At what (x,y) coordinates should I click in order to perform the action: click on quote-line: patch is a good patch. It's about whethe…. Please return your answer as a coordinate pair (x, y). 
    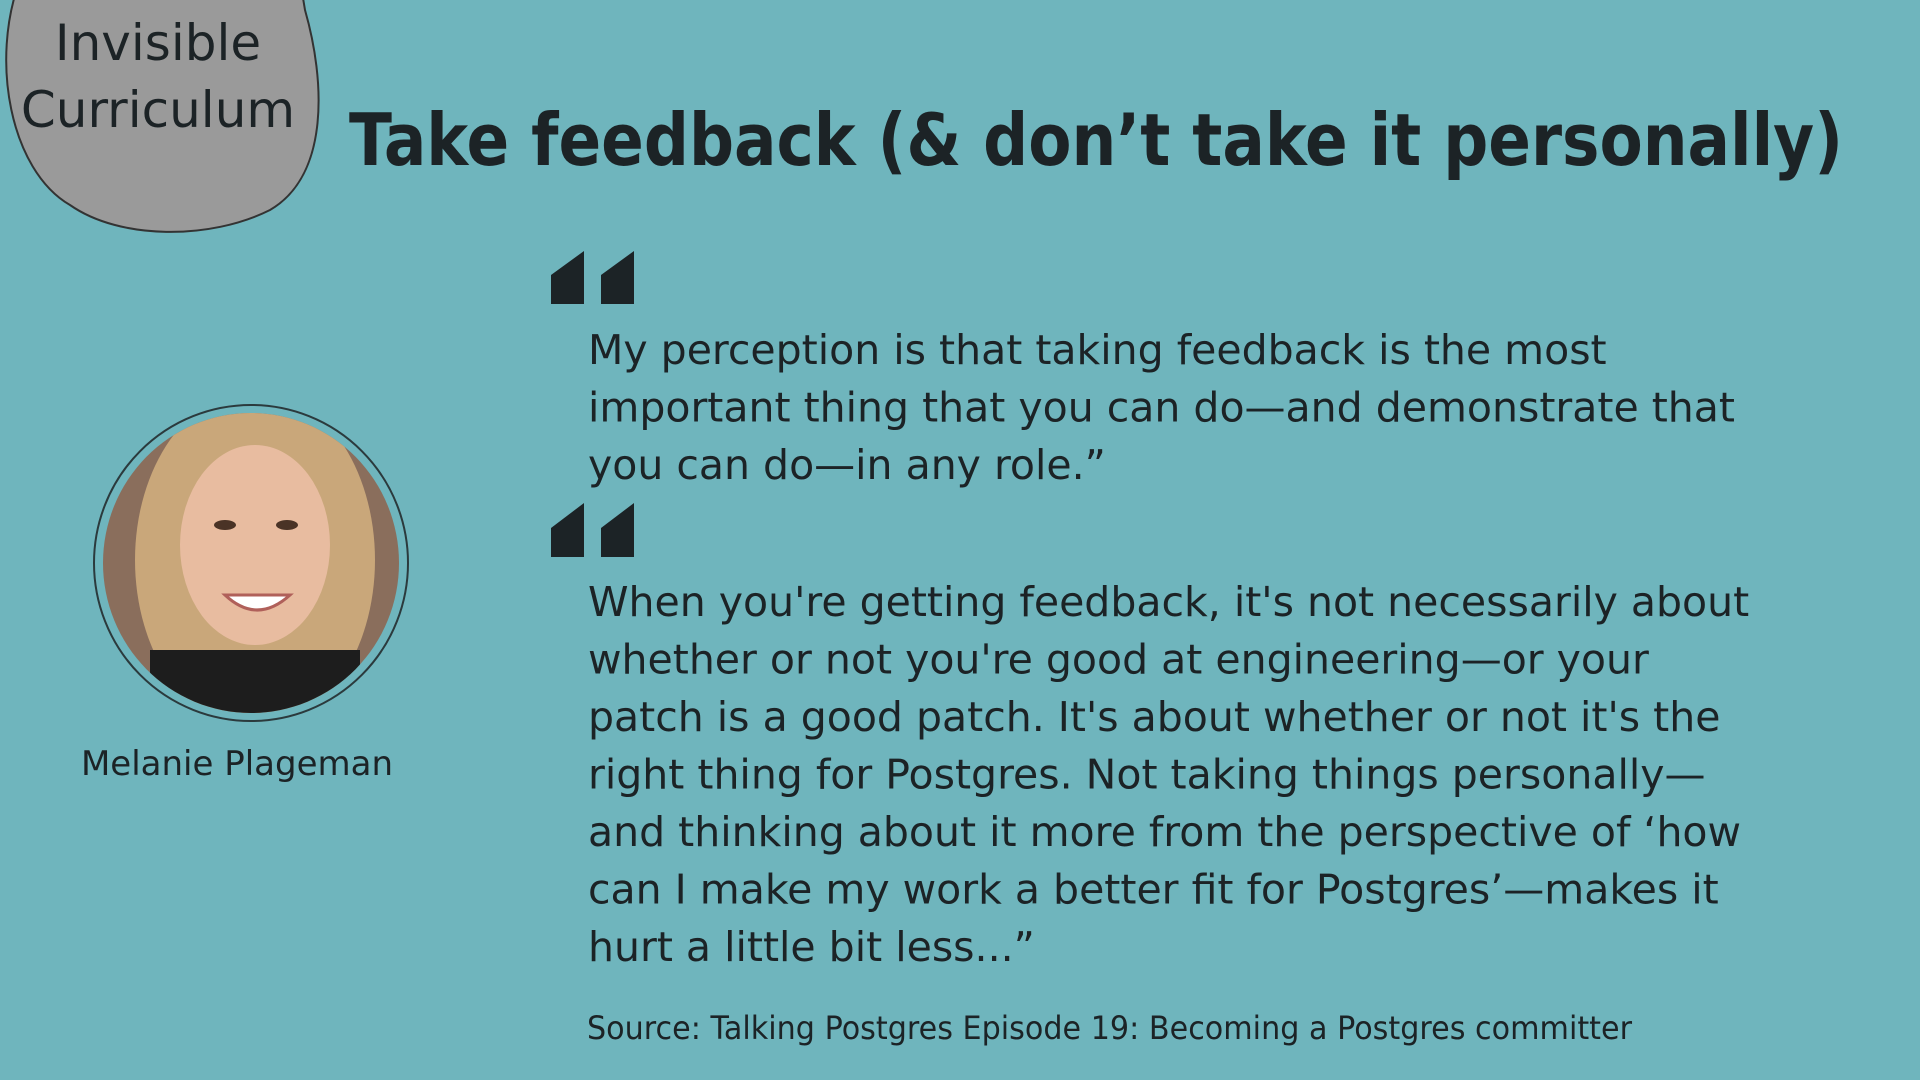
    Looking at the image, I should click on (1154, 717).